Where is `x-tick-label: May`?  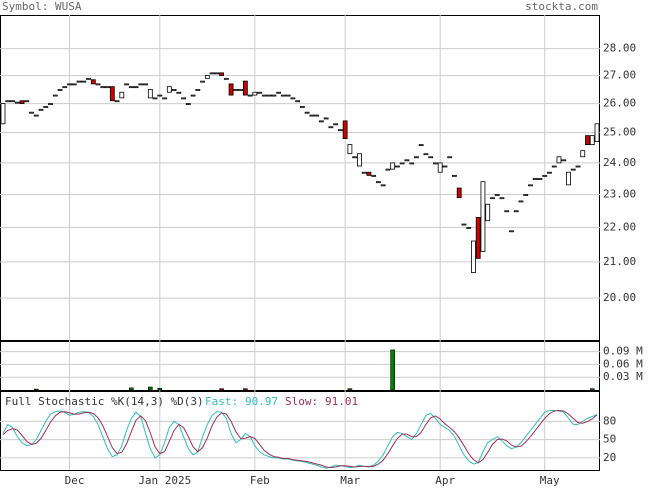
x-tick-label: May is located at coordinates (550, 480).